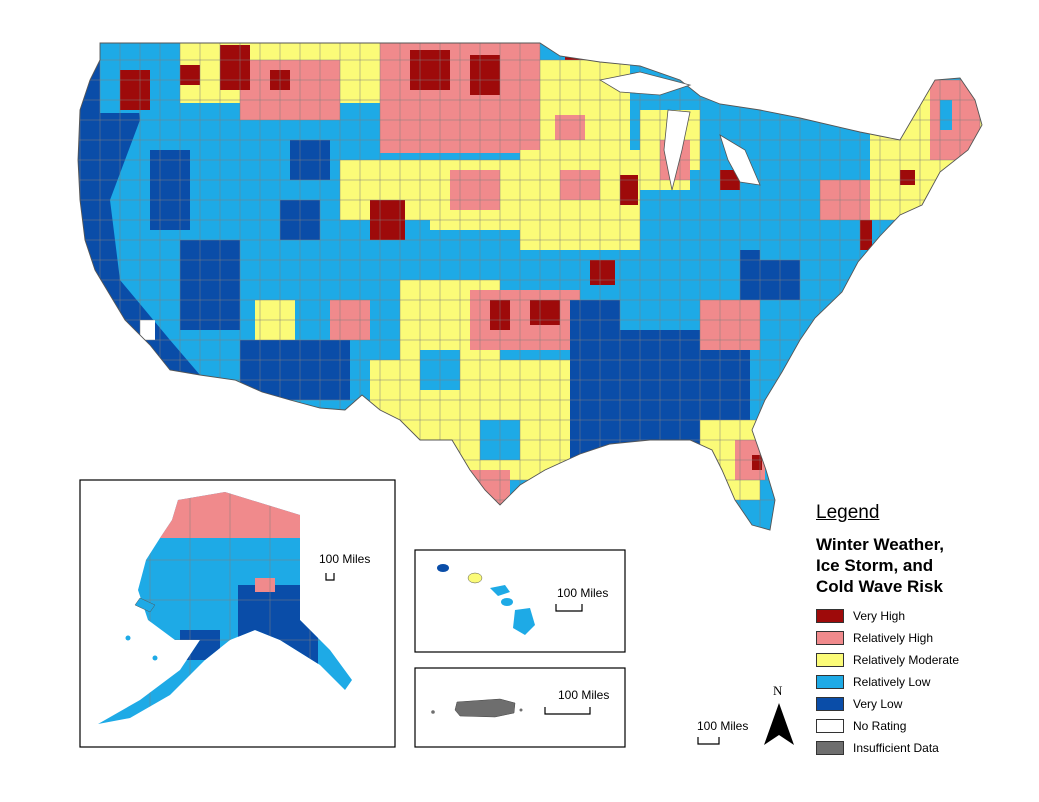 This screenshot has height=802, width=1039. I want to click on legend-item-insufficient-data: Insufficient Data, so click(916, 748).